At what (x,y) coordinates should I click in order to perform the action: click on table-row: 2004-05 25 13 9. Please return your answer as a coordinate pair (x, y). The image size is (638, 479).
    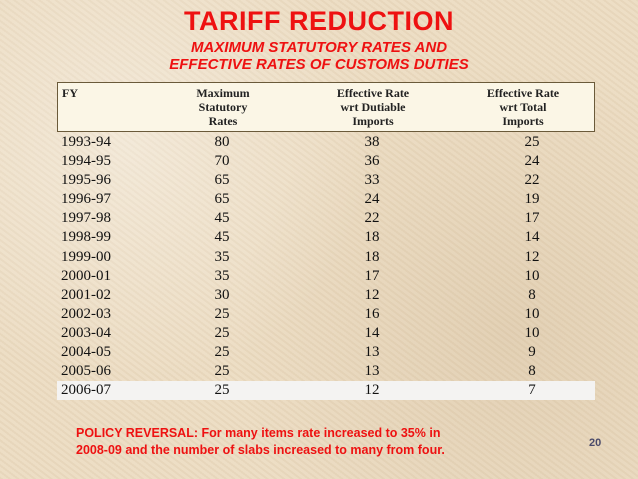
    Looking at the image, I should click on (326, 352).